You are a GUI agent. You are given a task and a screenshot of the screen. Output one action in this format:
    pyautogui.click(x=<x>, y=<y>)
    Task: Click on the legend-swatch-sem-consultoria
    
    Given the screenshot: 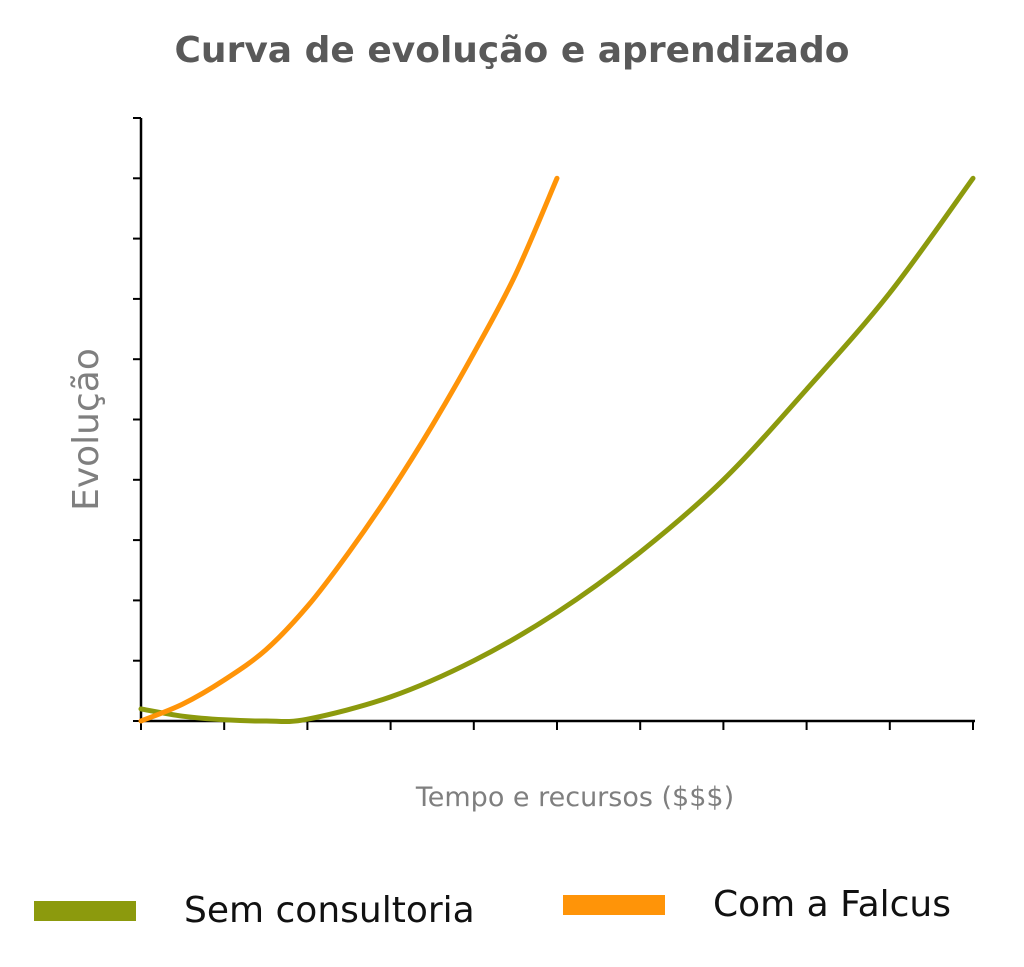 What is the action you would take?
    pyautogui.click(x=85, y=910)
    